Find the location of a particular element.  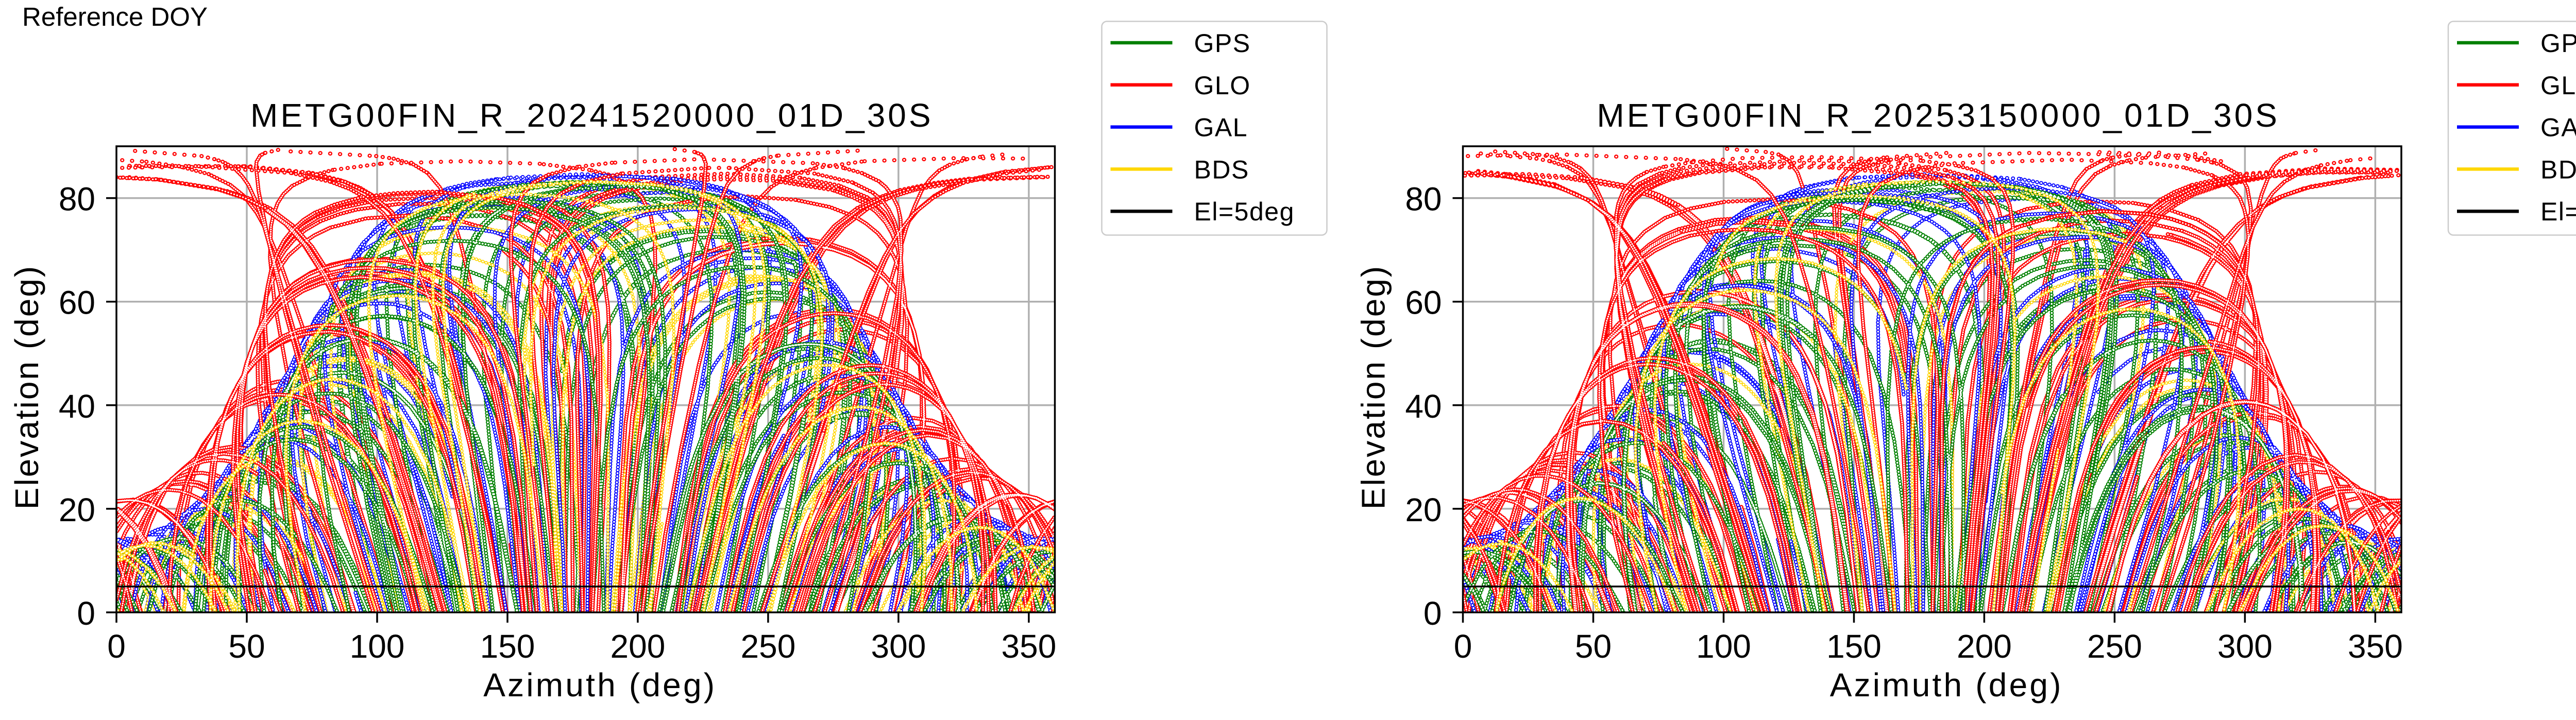

svg-text: Reference DOY is located at coordinates (115, 16).